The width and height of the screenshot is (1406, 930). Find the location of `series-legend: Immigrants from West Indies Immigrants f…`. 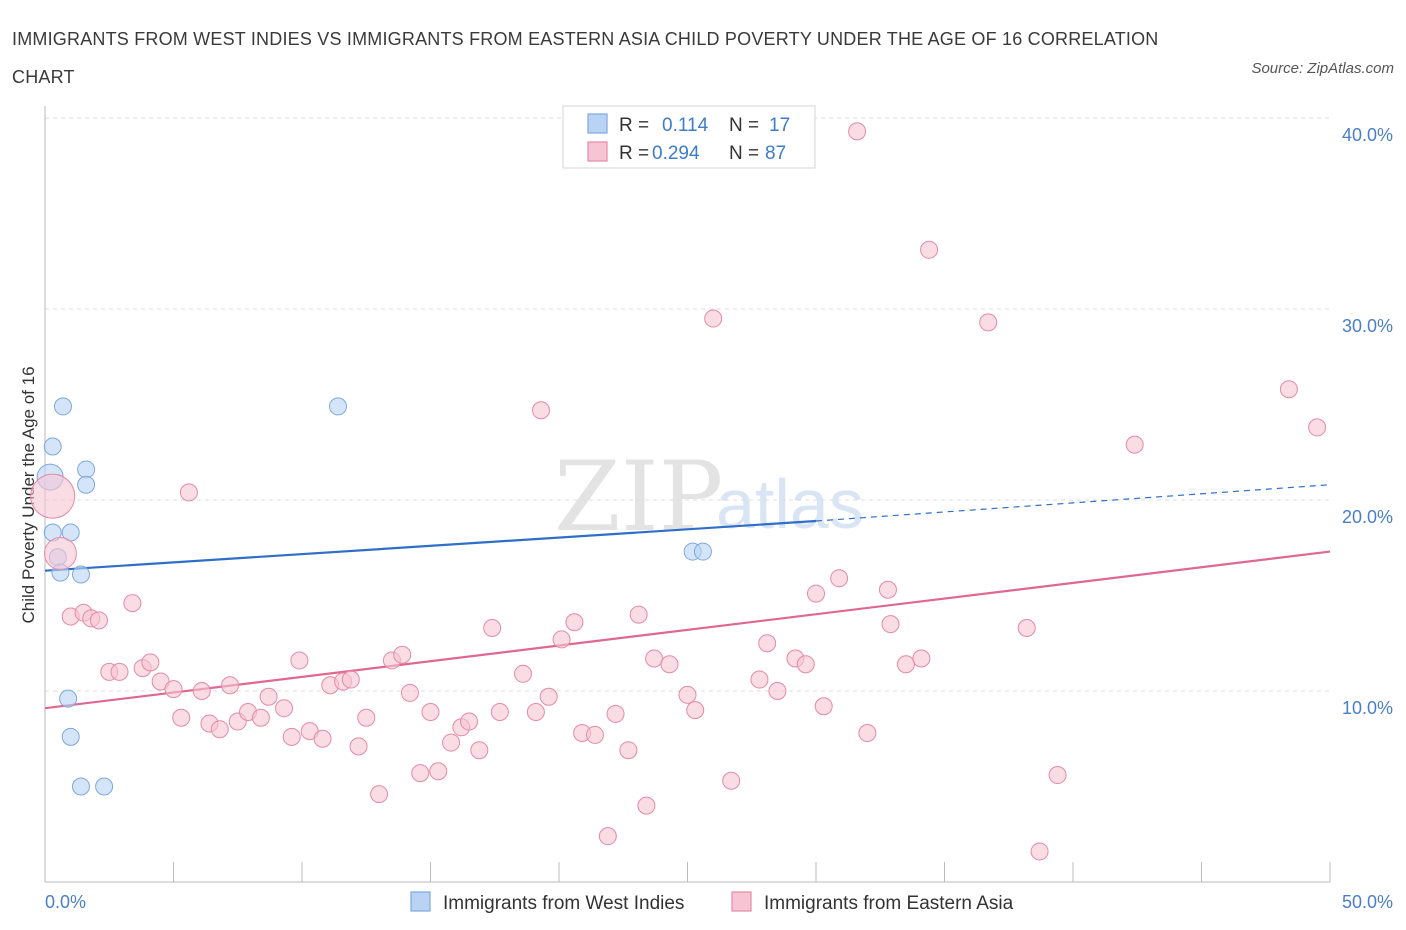

series-legend: Immigrants from West Indies Immigrants f… is located at coordinates (712, 902).